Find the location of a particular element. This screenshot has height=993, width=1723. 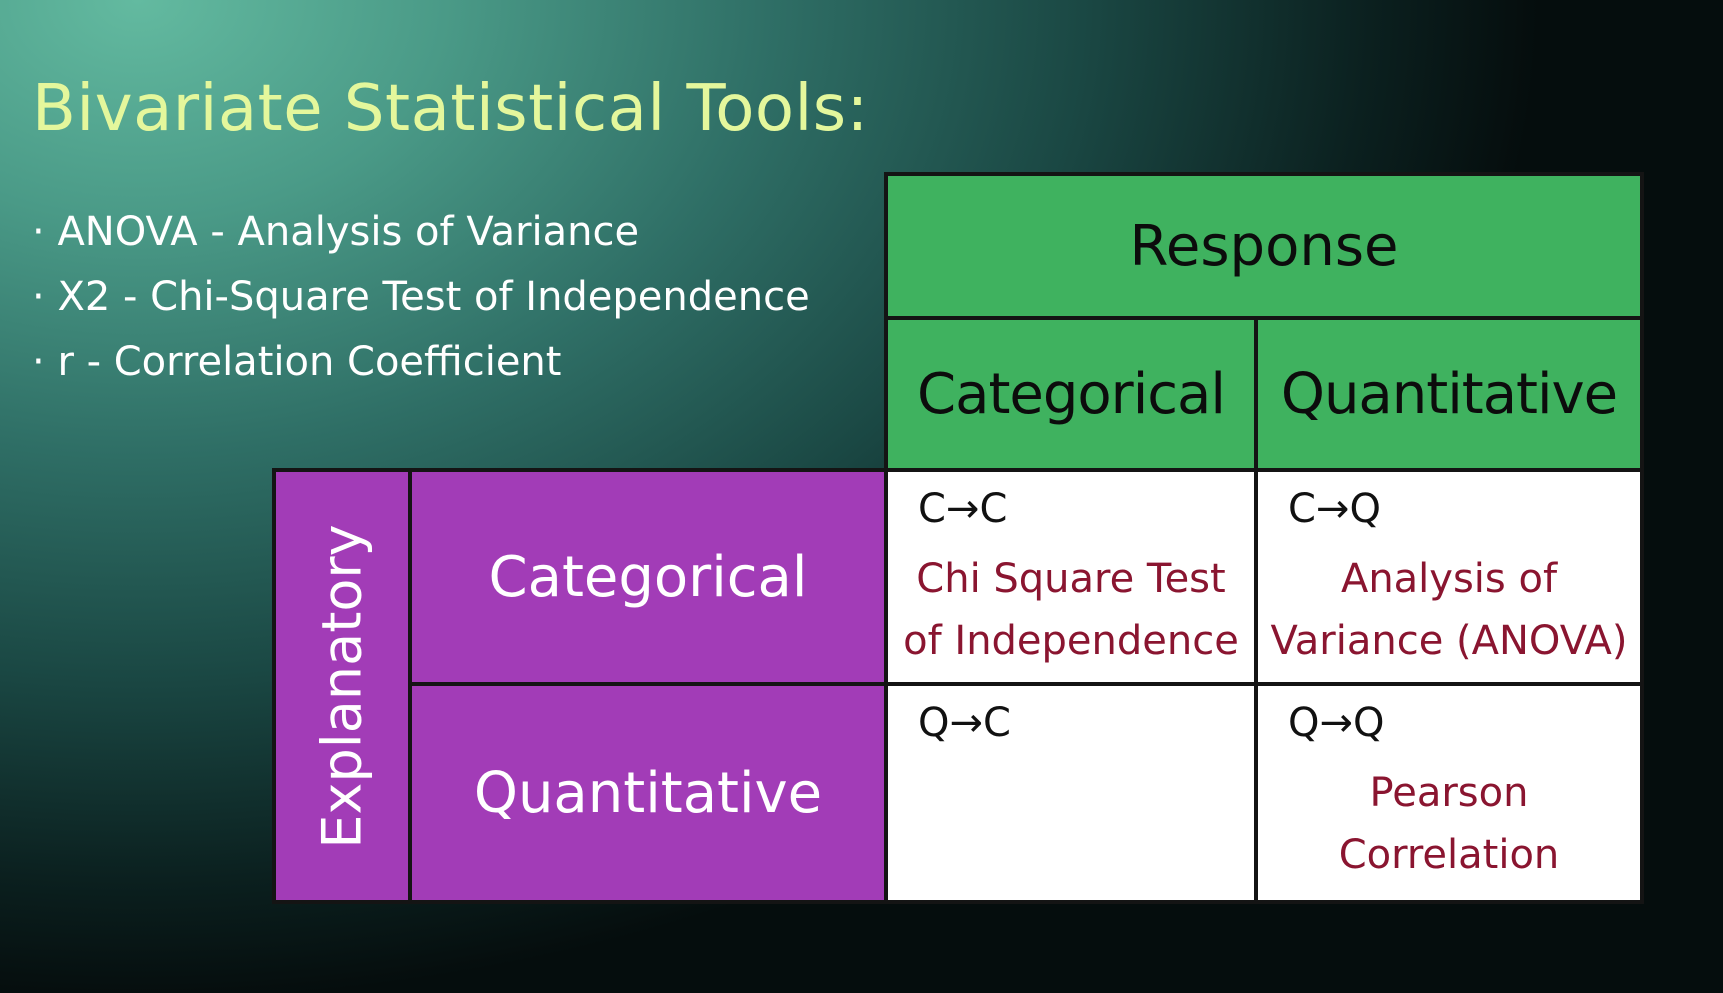

explanatory-header-label: Explanatory is located at coordinates (342, 686).